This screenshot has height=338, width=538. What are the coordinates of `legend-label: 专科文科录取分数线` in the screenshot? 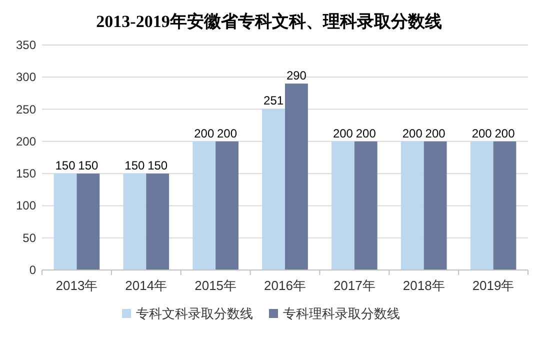 It's located at (194, 313).